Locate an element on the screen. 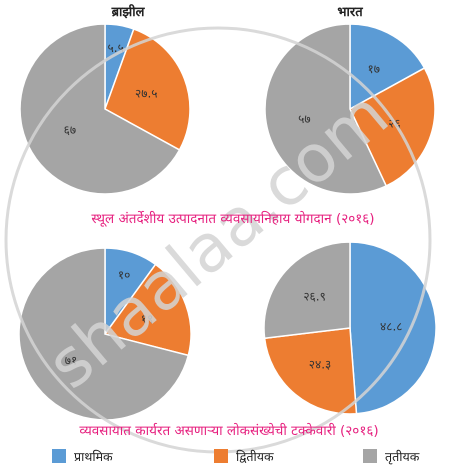  legend-label-secondary: द्वितीयक is located at coordinates (255, 456).